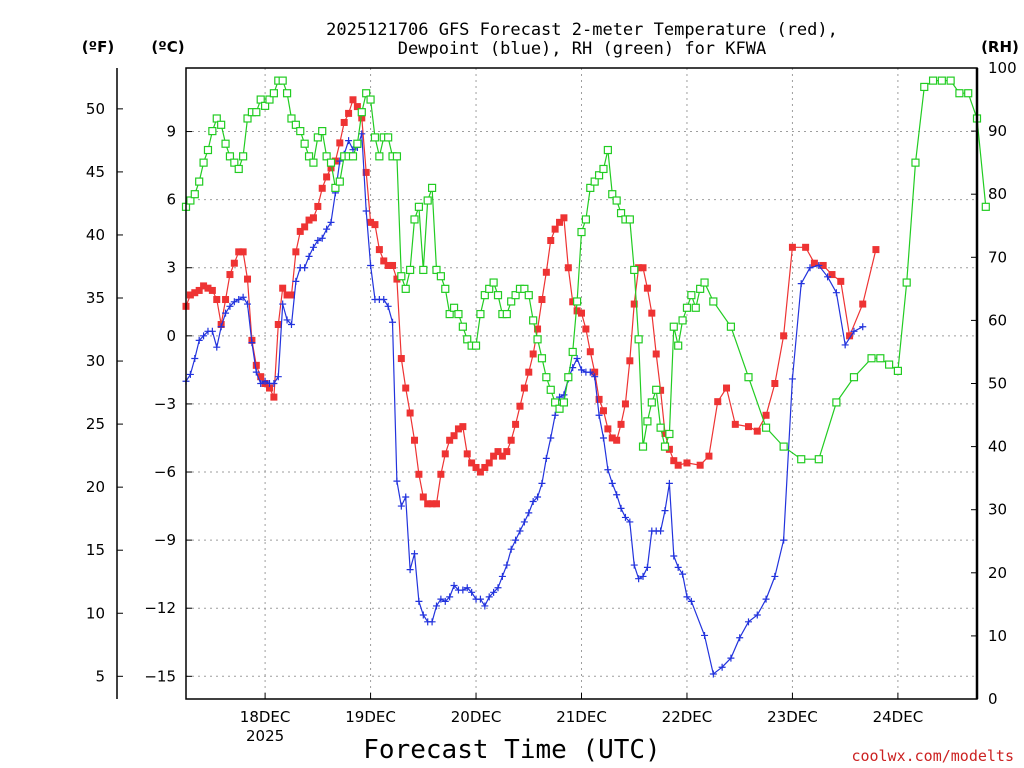  Describe the element at coordinates (95, 298) in the screenshot. I see `fahrenheit-tick-label: 35` at that location.